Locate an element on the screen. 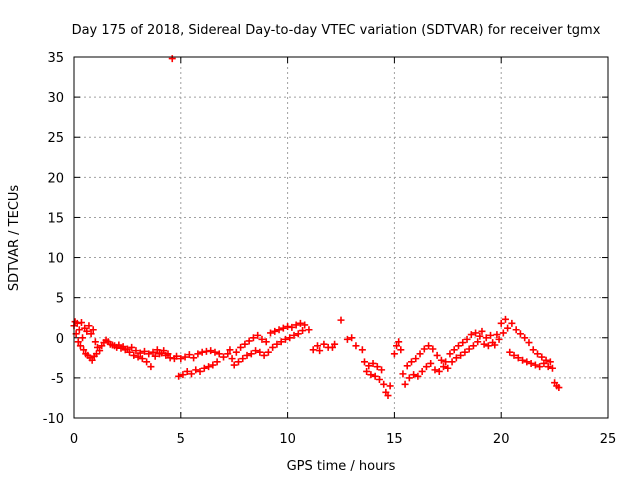 This screenshot has height=480, width=640. y-tick-label: -10 is located at coordinates (53, 419).